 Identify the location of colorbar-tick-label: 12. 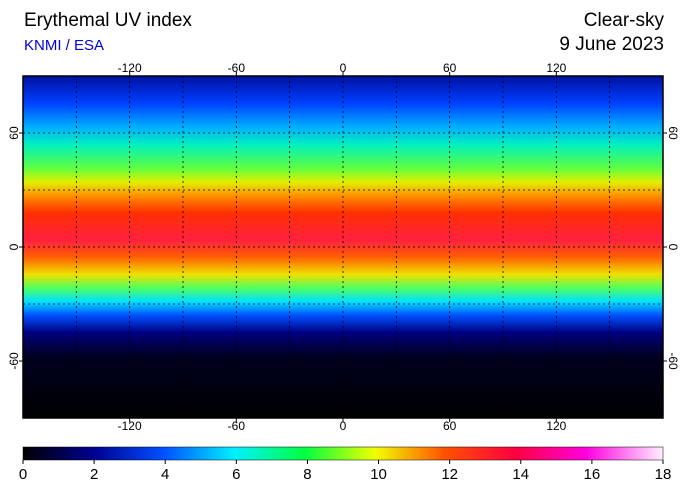
(449, 474).